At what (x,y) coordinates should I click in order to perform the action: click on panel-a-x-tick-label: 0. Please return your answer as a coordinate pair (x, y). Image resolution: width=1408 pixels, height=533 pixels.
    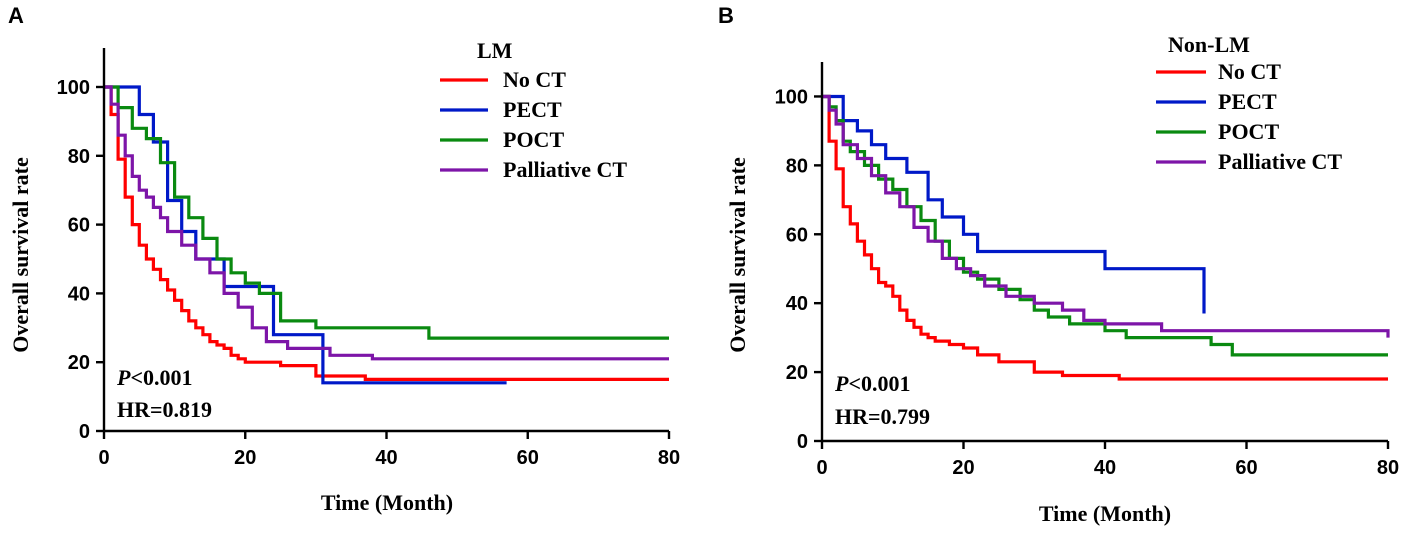
    Looking at the image, I should click on (103, 458).